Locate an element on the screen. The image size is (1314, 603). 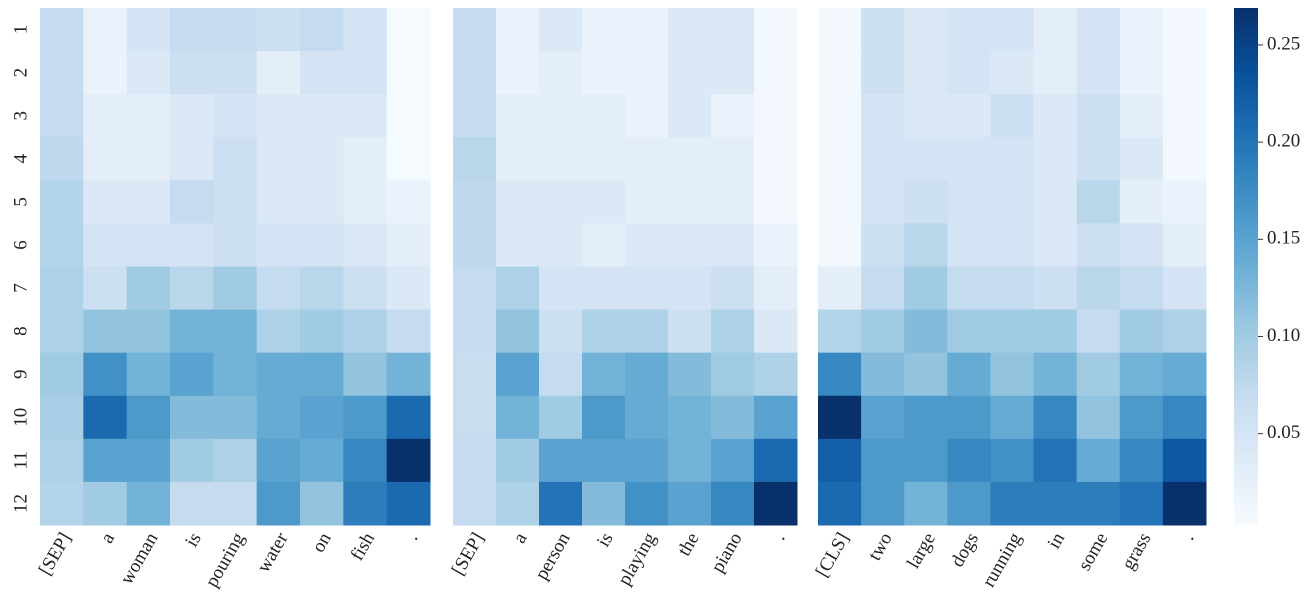
x-tick-label: large is located at coordinates (921, 550).